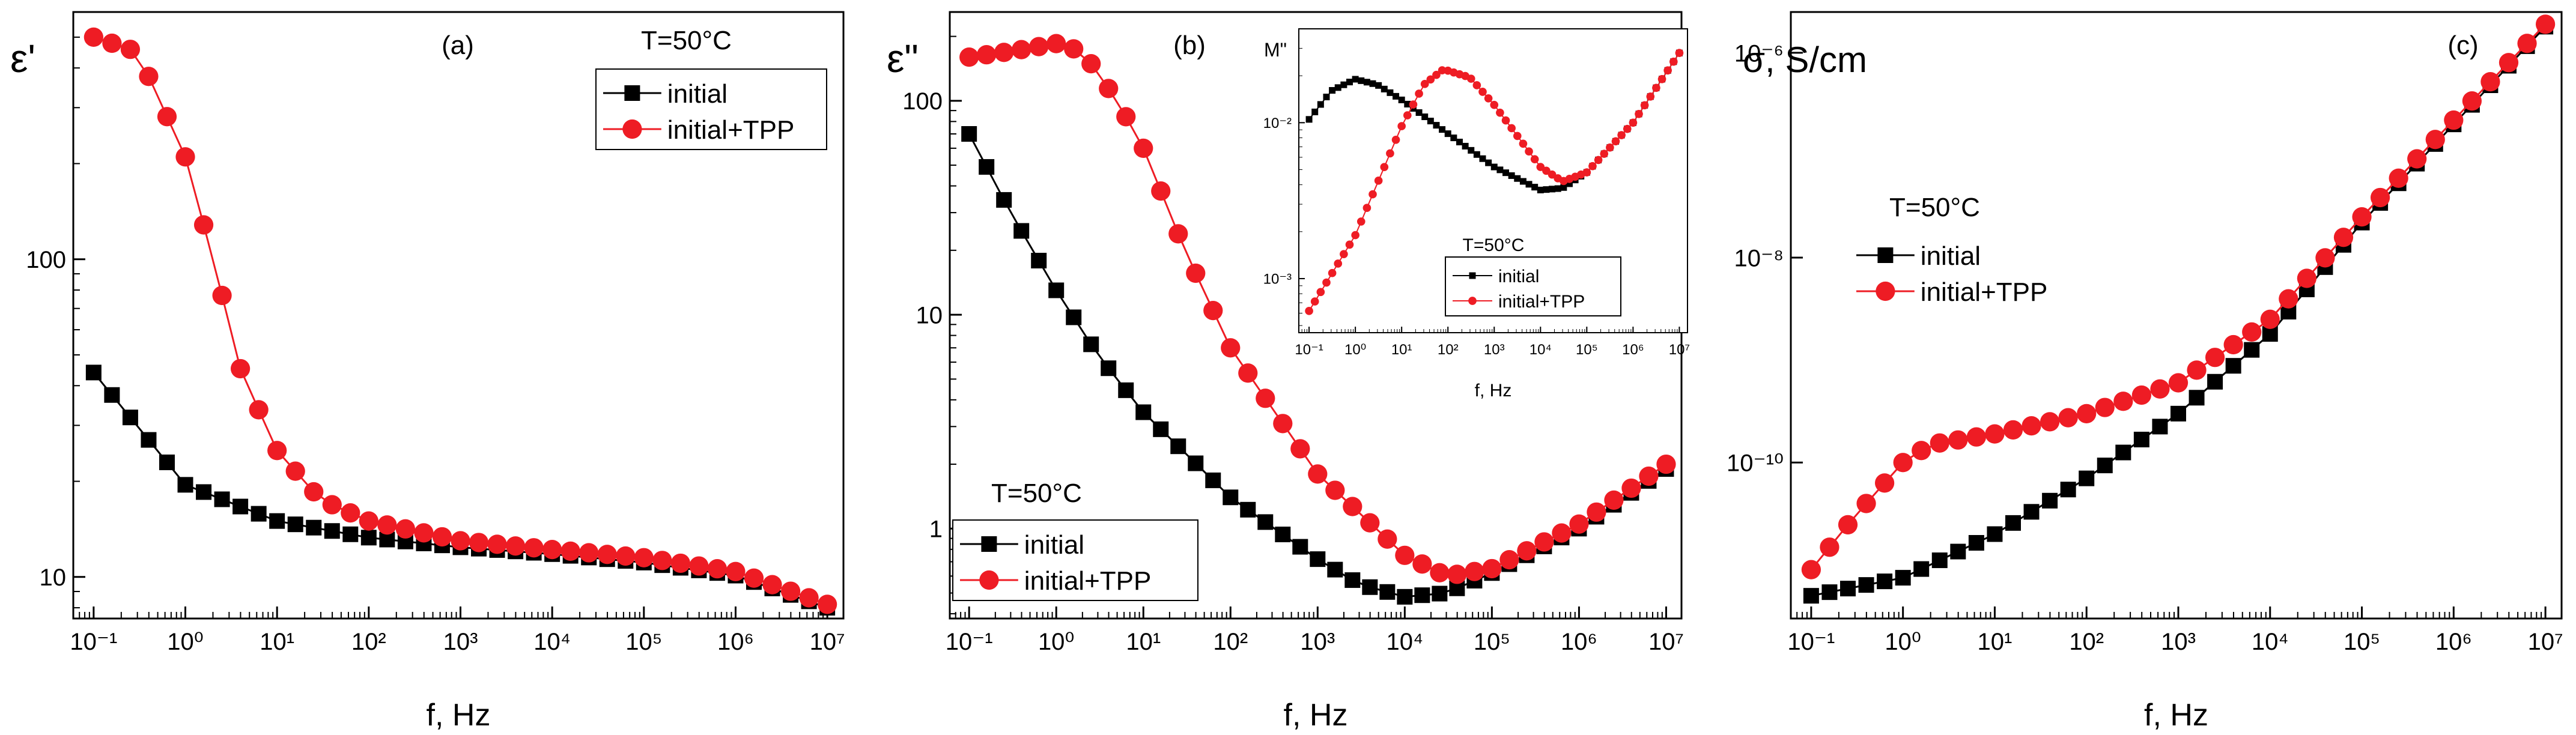  What do you see at coordinates (2462, 45) in the screenshot?
I see `panel-c-panel-label: (c)` at bounding box center [2462, 45].